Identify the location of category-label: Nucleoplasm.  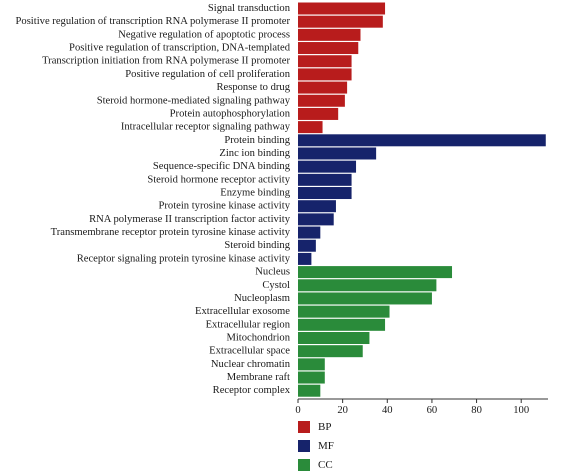
(262, 298).